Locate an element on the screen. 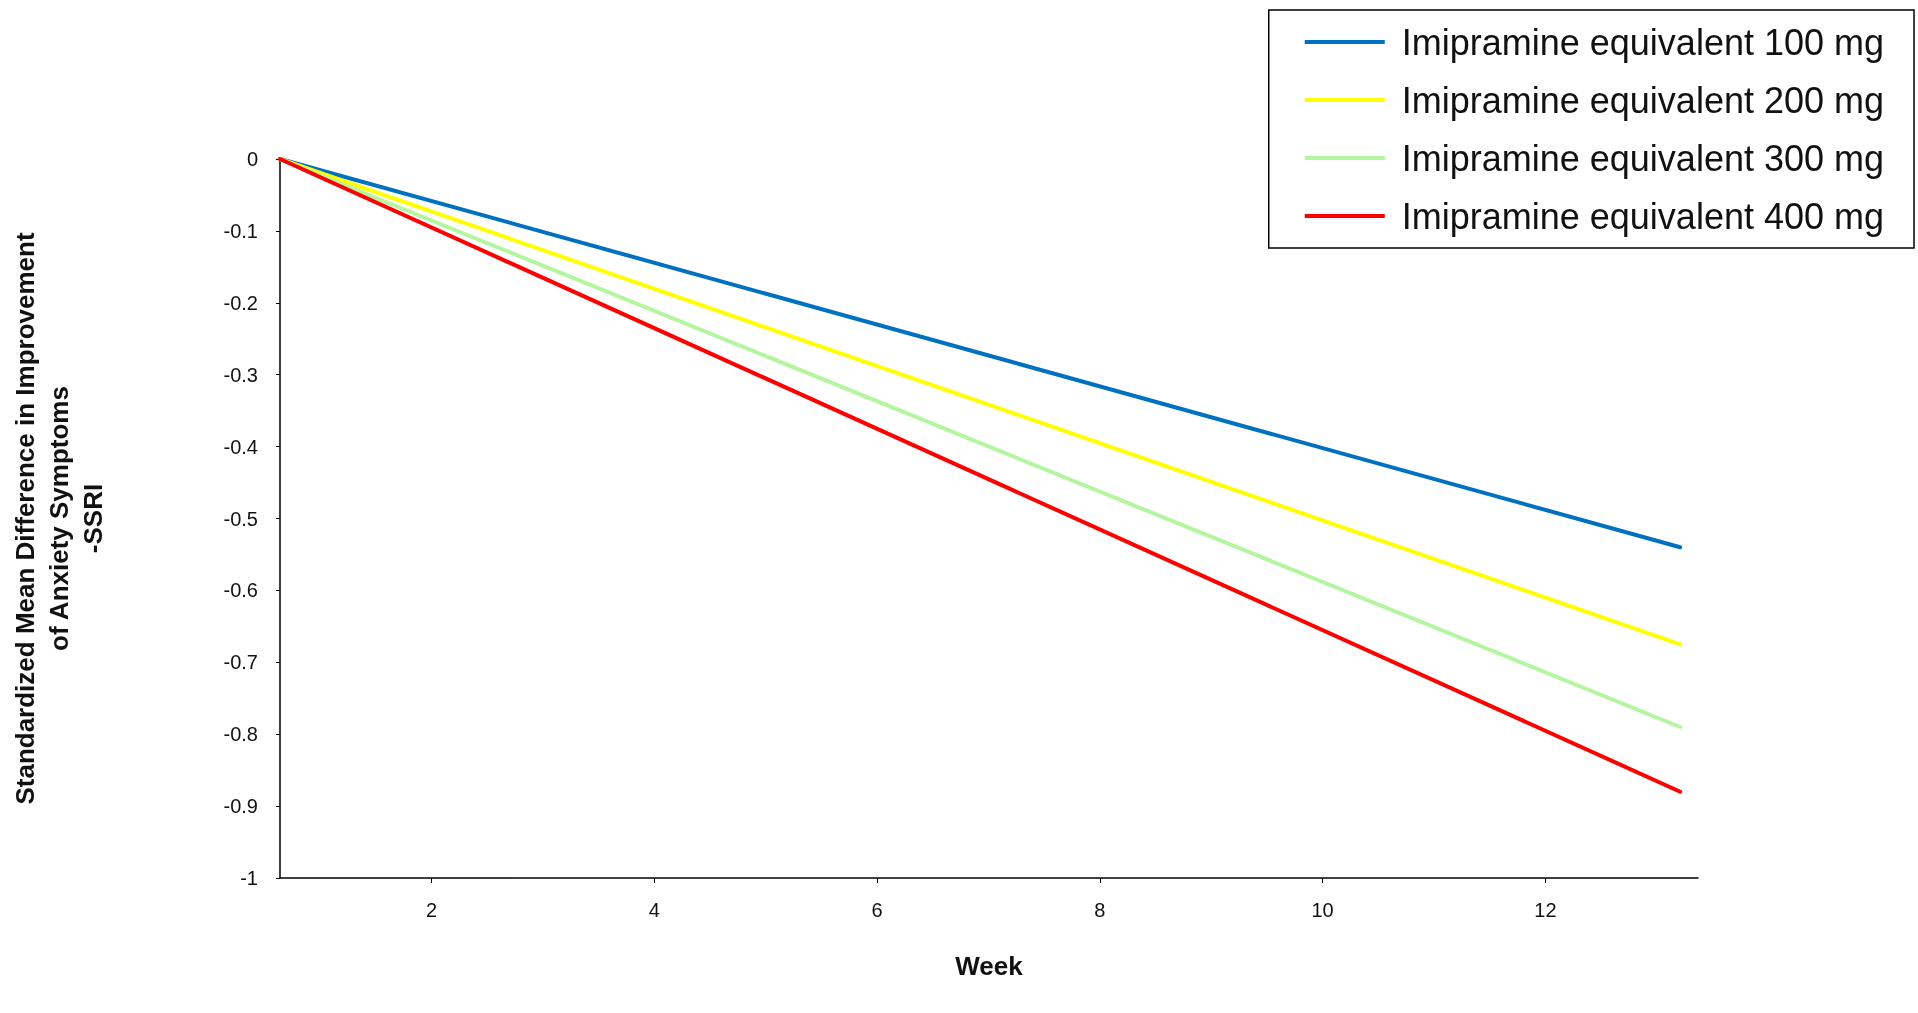 The width and height of the screenshot is (1918, 1013). y-tick-label: -1 is located at coordinates (249, 878).